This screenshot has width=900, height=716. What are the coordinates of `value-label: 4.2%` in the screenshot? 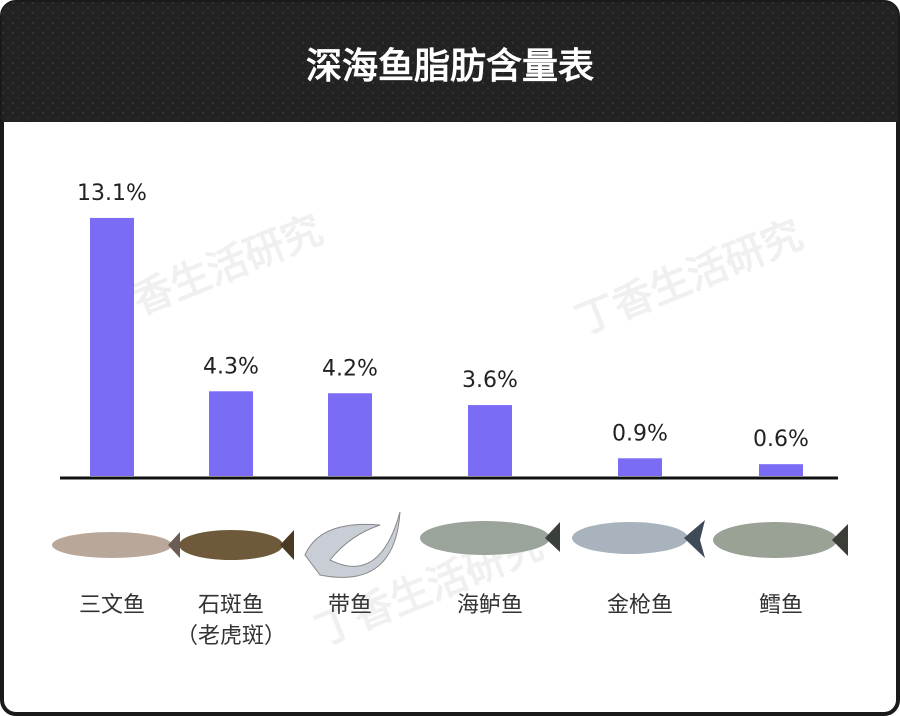 It's located at (350, 368).